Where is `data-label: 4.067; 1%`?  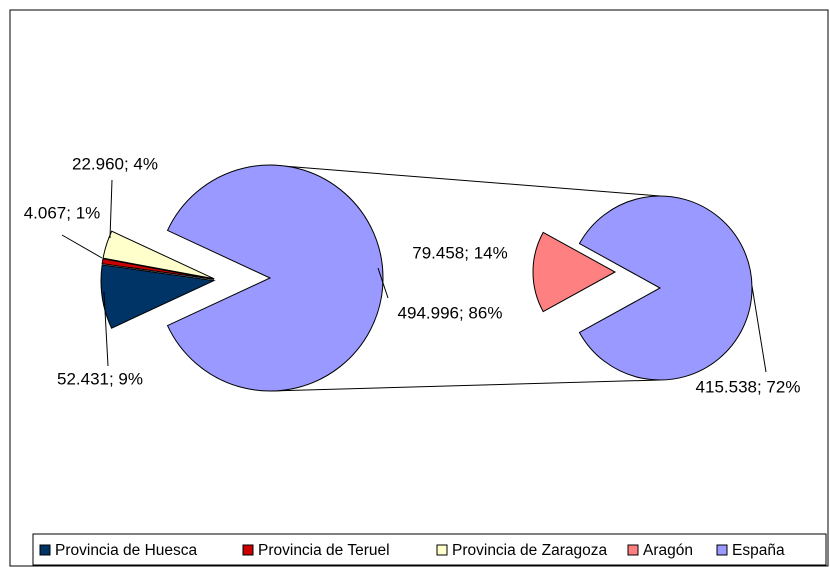
data-label: 4.067; 1% is located at coordinates (62, 212).